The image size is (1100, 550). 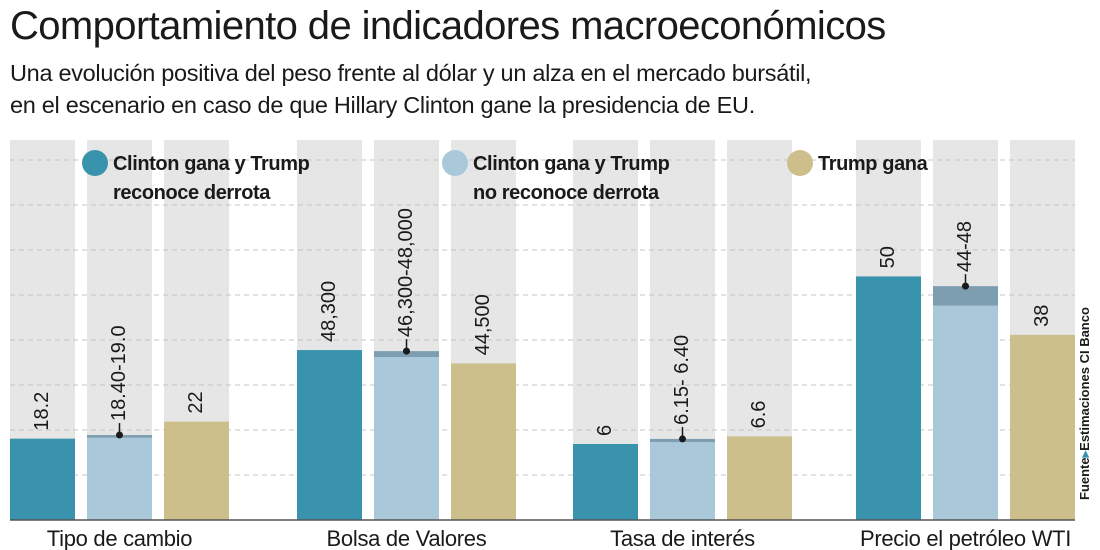 What do you see at coordinates (566, 193) in the screenshot?
I see `legend-label-s2-line2: no reconoce derrota` at bounding box center [566, 193].